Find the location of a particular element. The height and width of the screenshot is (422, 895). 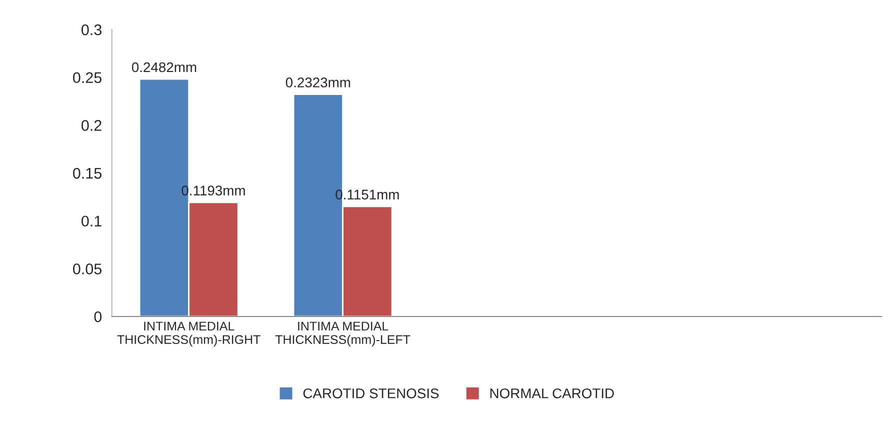

y-tick-label: 0 is located at coordinates (98, 316).